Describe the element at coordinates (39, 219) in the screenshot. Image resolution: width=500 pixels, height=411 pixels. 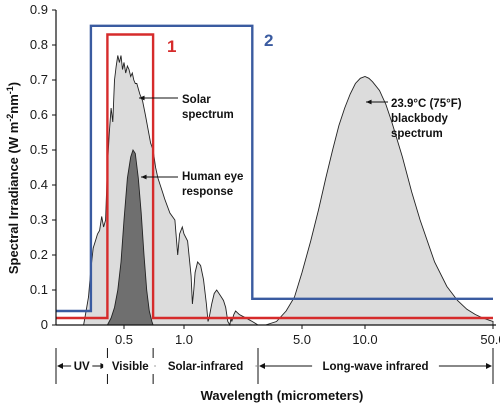
I see `y-tick-label: 0.3` at that location.